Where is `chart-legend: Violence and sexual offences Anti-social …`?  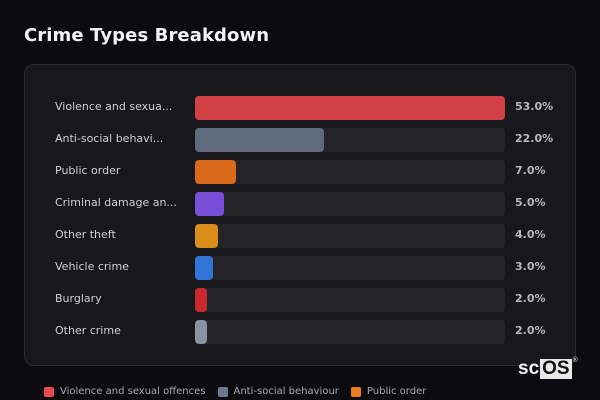 chart-legend: Violence and sexual offences Anti-social … is located at coordinates (235, 391).